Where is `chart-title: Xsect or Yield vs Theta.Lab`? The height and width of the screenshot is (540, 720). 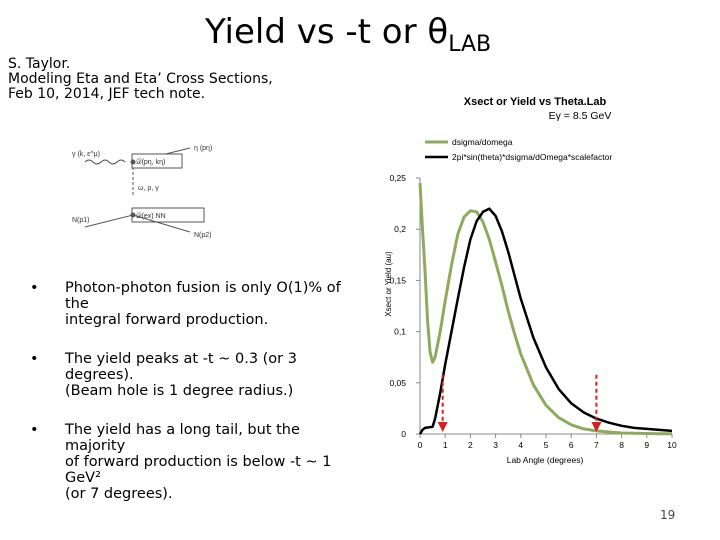 chart-title: Xsect or Yield vs Theta.Lab is located at coordinates (535, 102).